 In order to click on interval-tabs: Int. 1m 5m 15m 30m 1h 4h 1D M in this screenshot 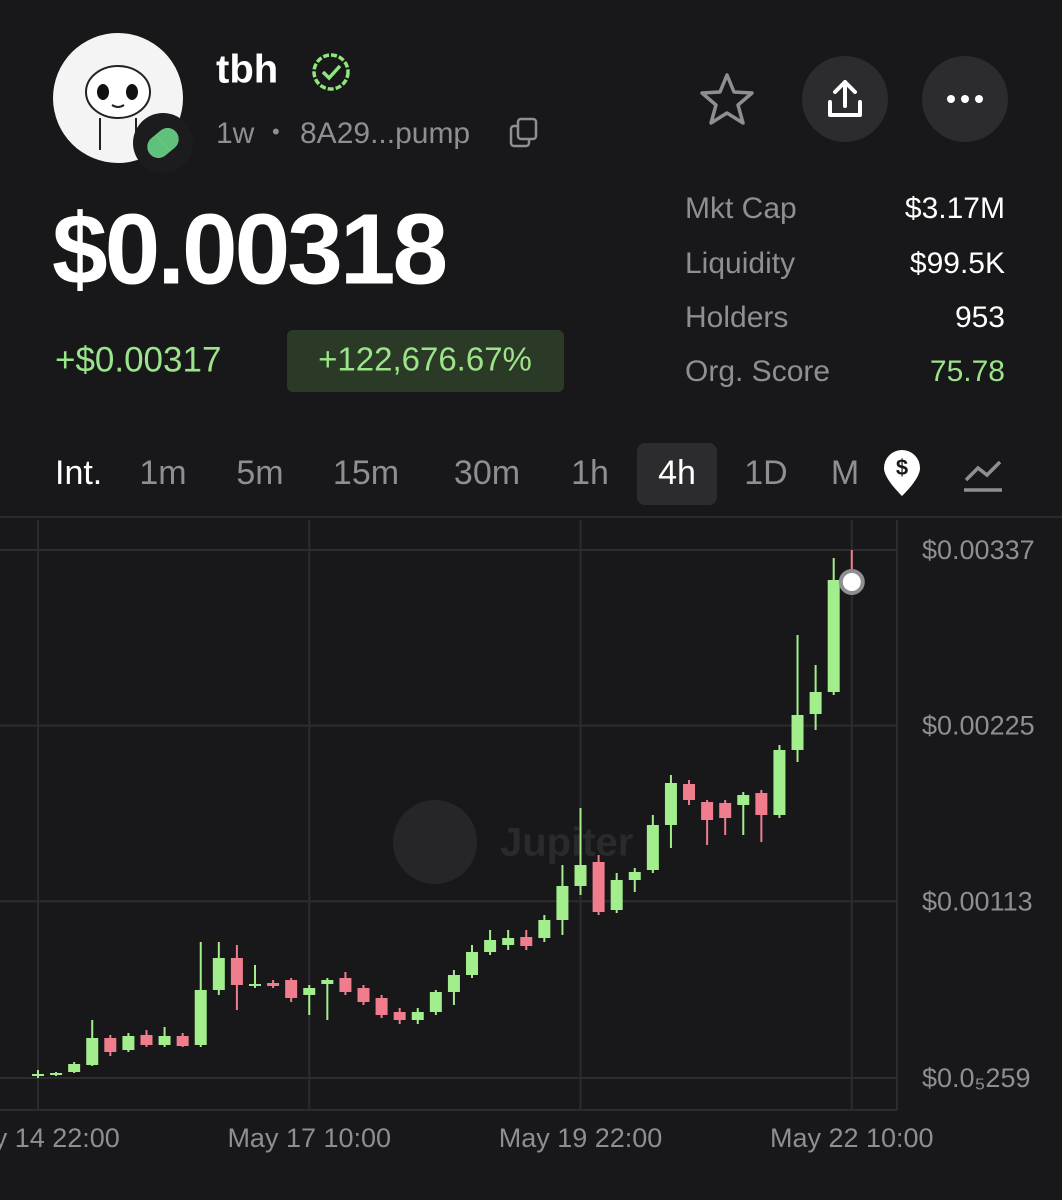, I will do `click(457, 474)`.